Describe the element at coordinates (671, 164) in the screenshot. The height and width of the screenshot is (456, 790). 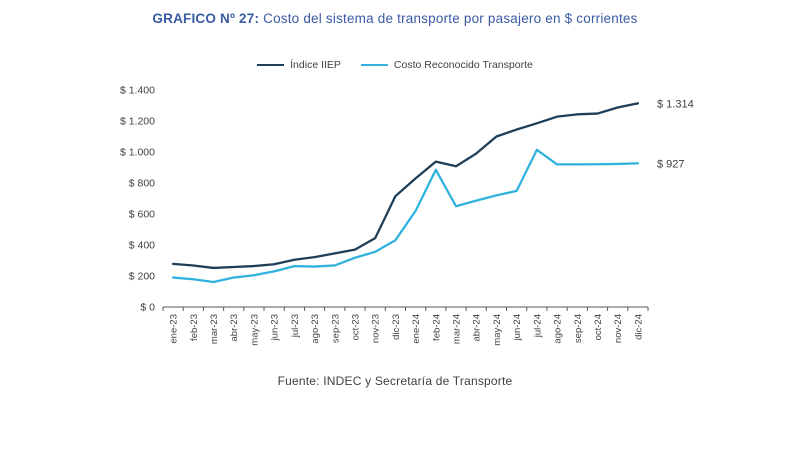
I see `series-end-label-1: $ 927` at that location.